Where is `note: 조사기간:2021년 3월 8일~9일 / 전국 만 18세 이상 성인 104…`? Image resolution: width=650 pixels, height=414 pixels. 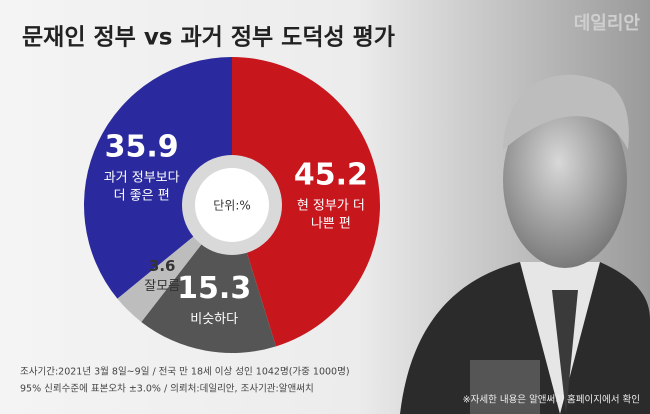 note: 조사기간:2021년 3월 8일~9일 / 전국 만 18세 이상 성인 104… is located at coordinates (185, 372).